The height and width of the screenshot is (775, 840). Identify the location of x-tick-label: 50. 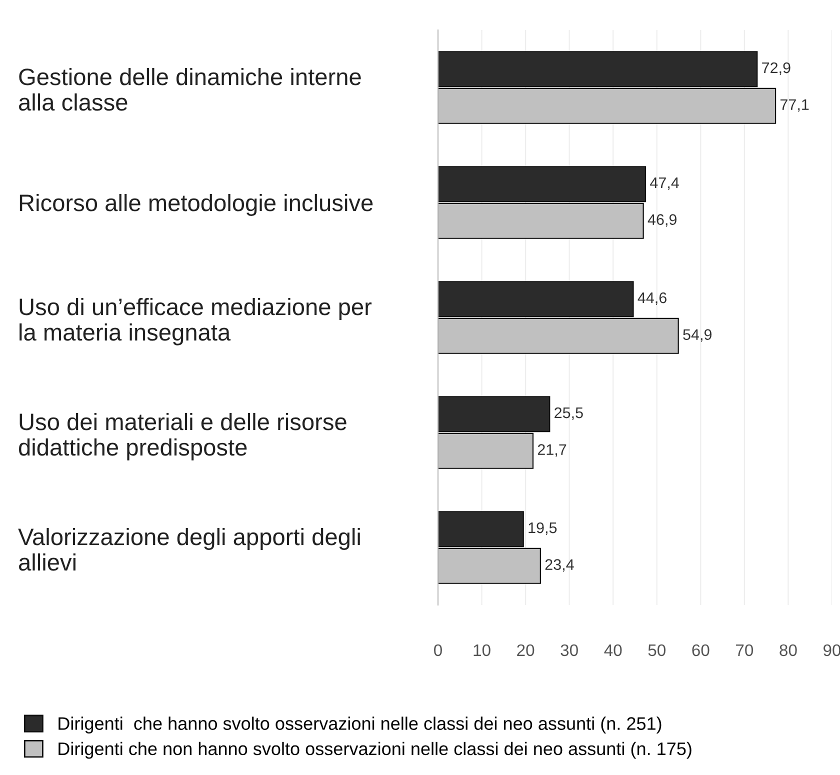
(657, 650).